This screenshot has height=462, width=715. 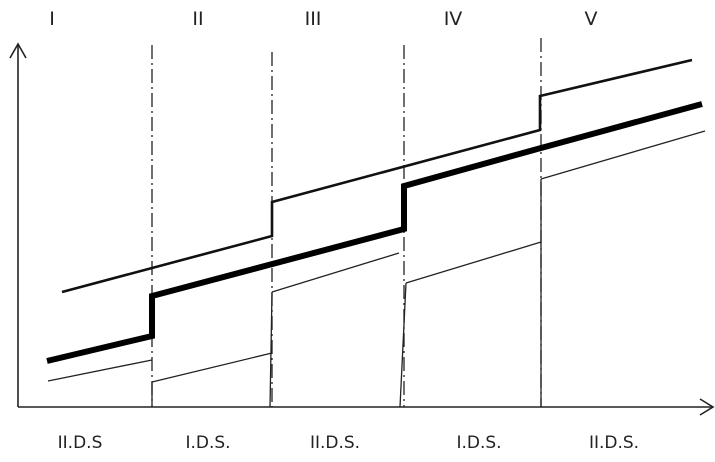 I want to click on phase-label-5: II.D.S., so click(x=614, y=443).